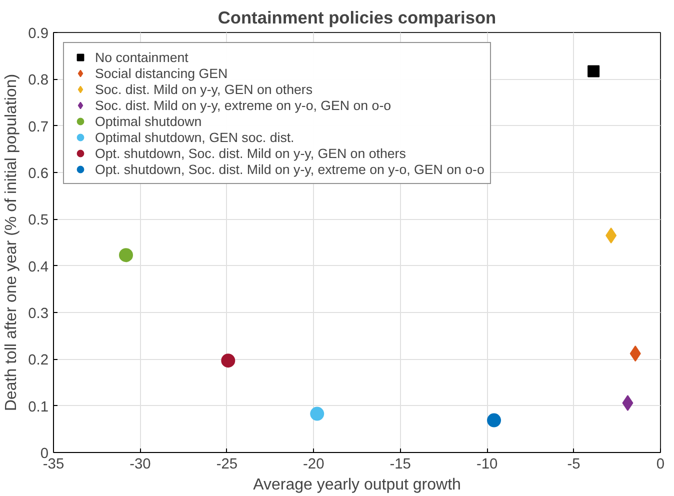 The height and width of the screenshot is (496, 674). I want to click on y-tick-label: 0.5, so click(38, 220).